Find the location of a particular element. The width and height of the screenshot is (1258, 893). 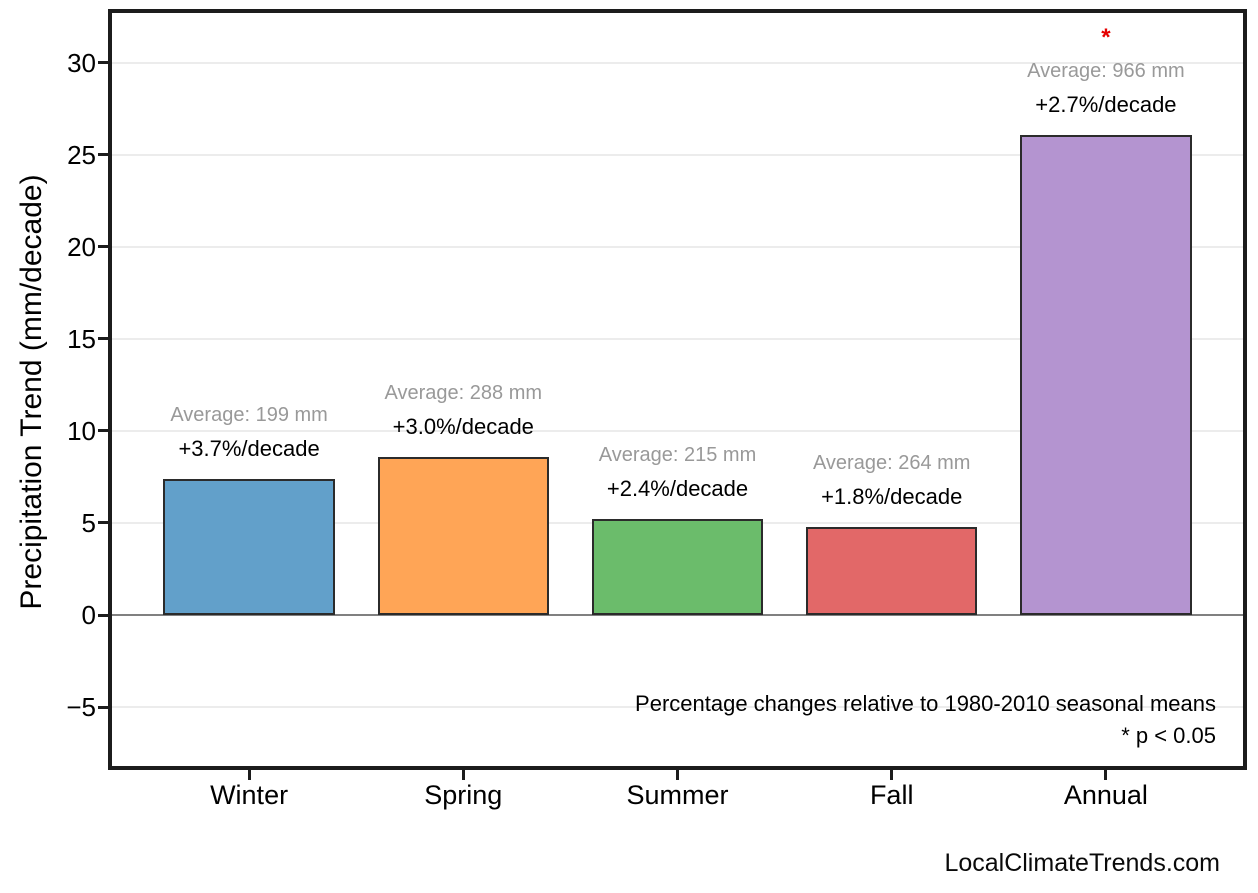

x-axis-tick-label-summer: Summer is located at coordinates (677, 795).